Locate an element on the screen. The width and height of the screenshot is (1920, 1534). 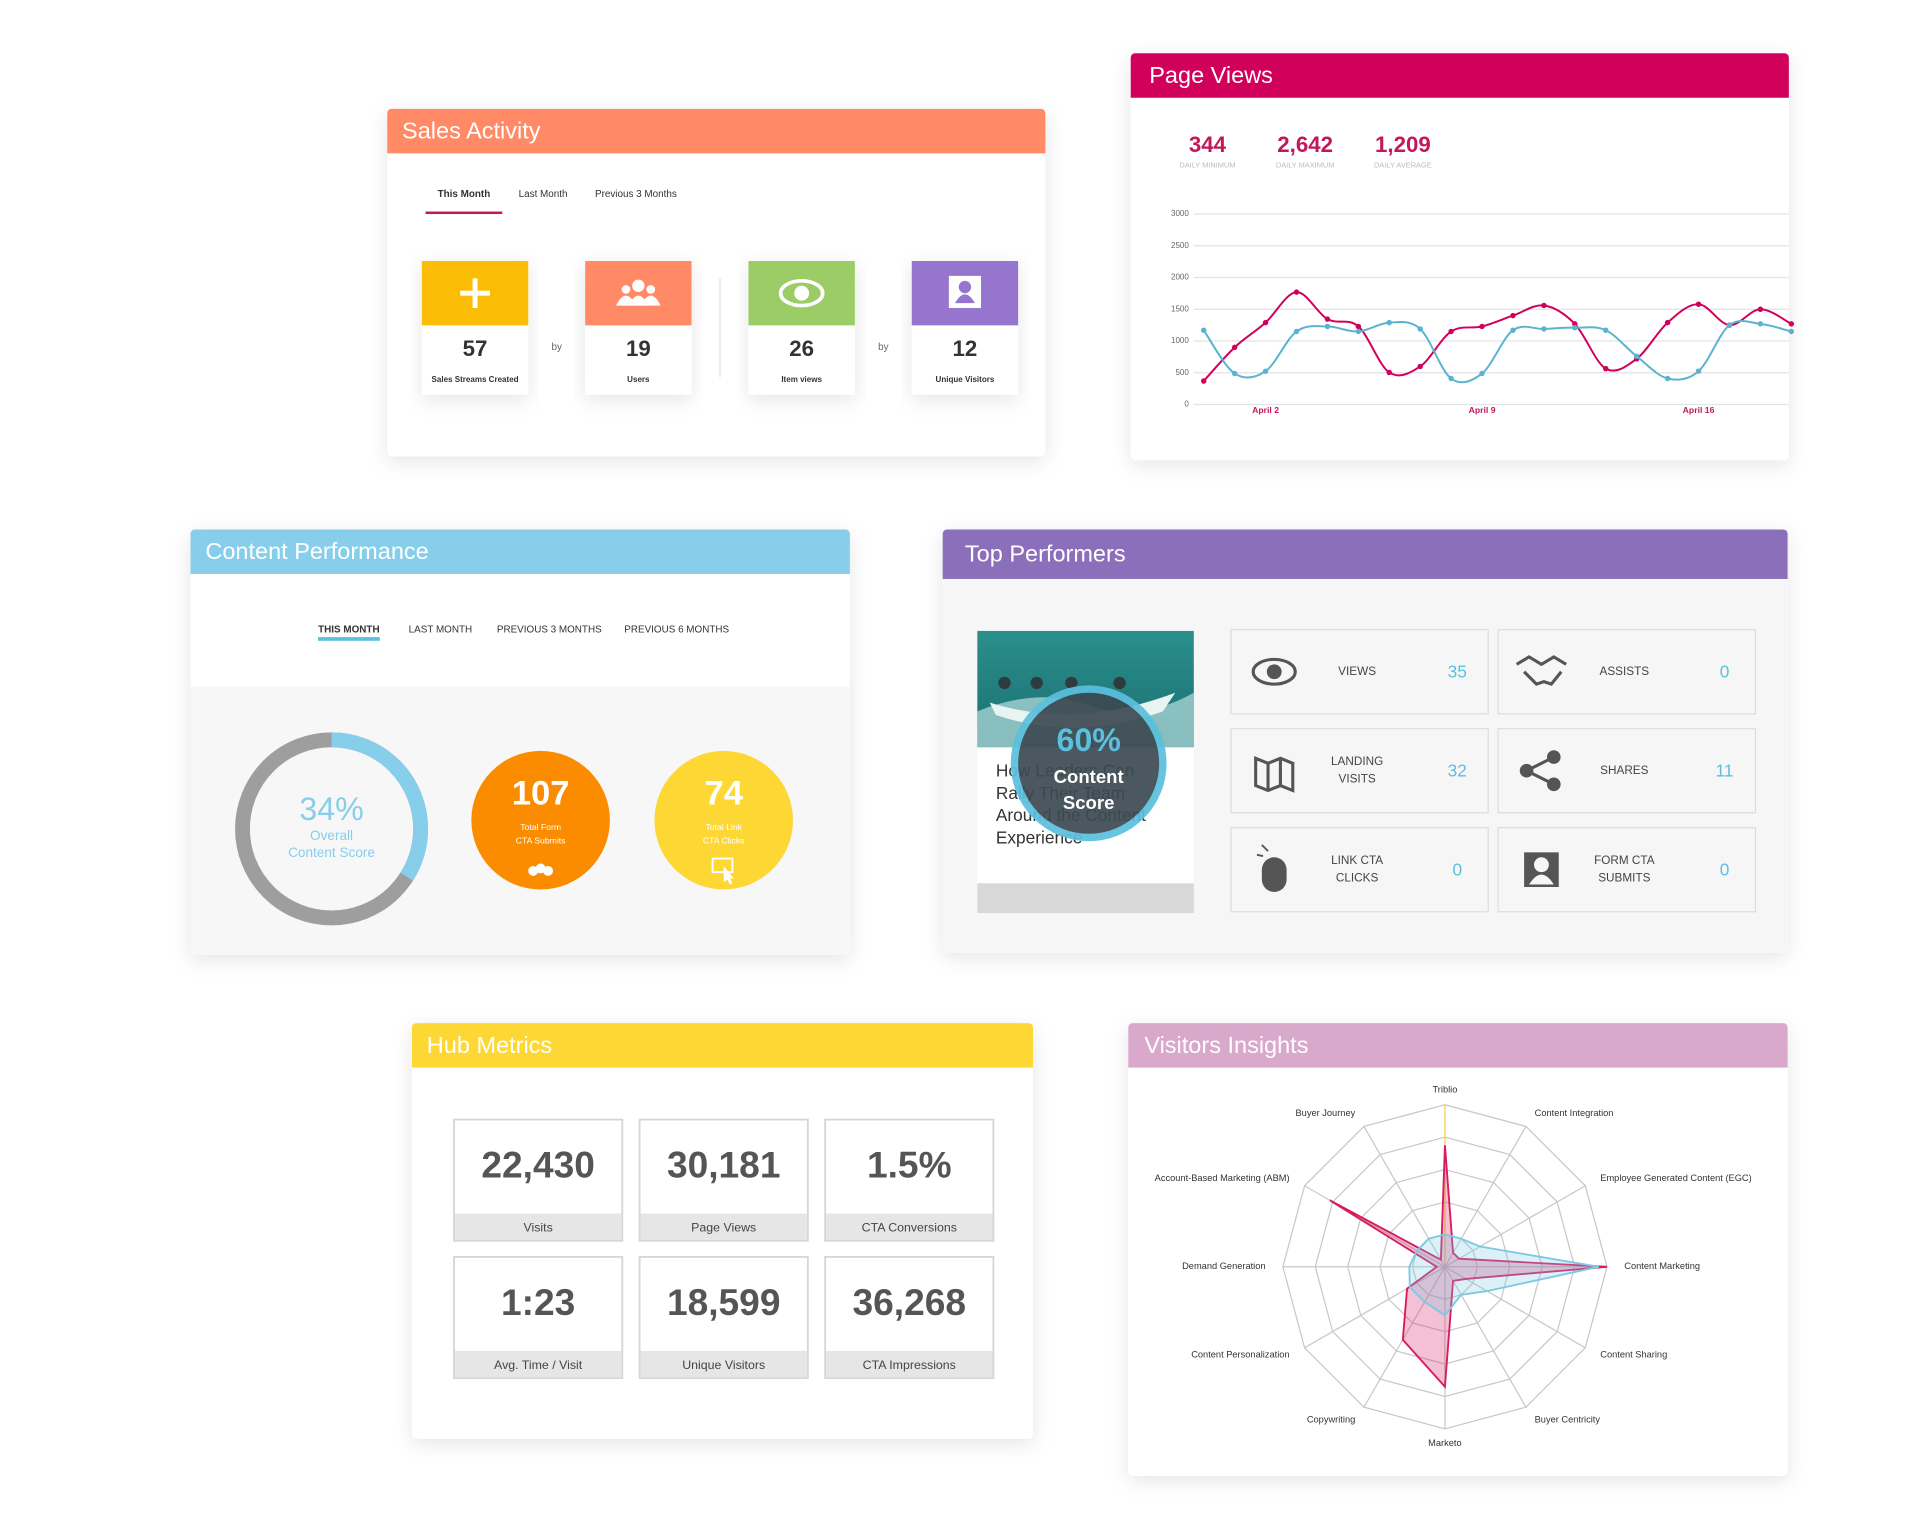
metric-circle is located at coordinates (723, 820).